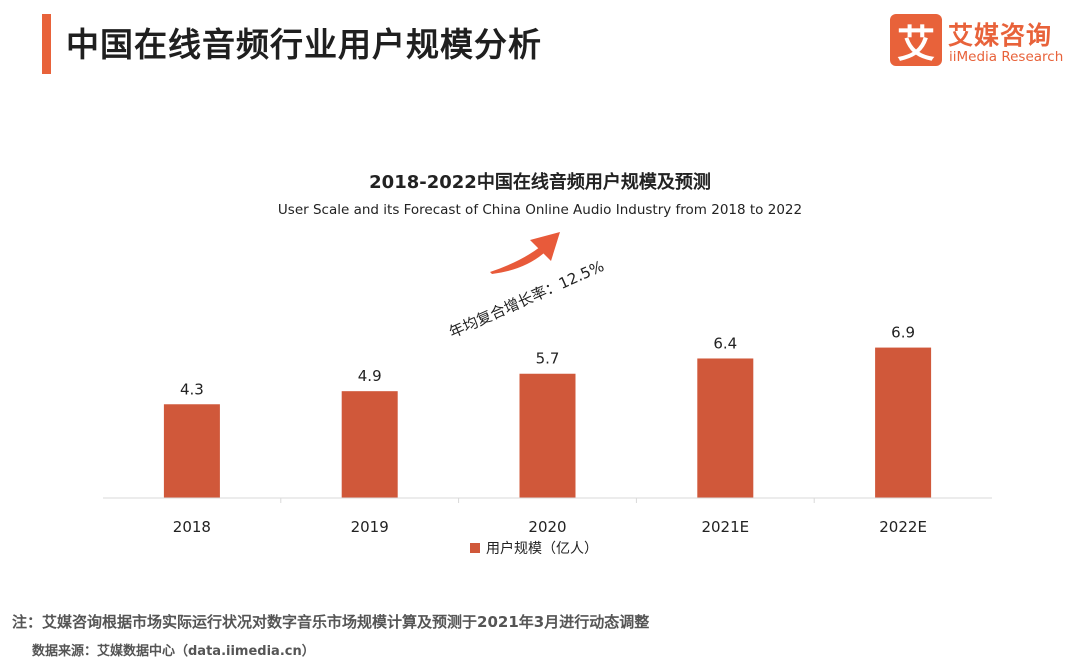  What do you see at coordinates (517, 260) in the screenshot?
I see `arrow-body` at bounding box center [517, 260].